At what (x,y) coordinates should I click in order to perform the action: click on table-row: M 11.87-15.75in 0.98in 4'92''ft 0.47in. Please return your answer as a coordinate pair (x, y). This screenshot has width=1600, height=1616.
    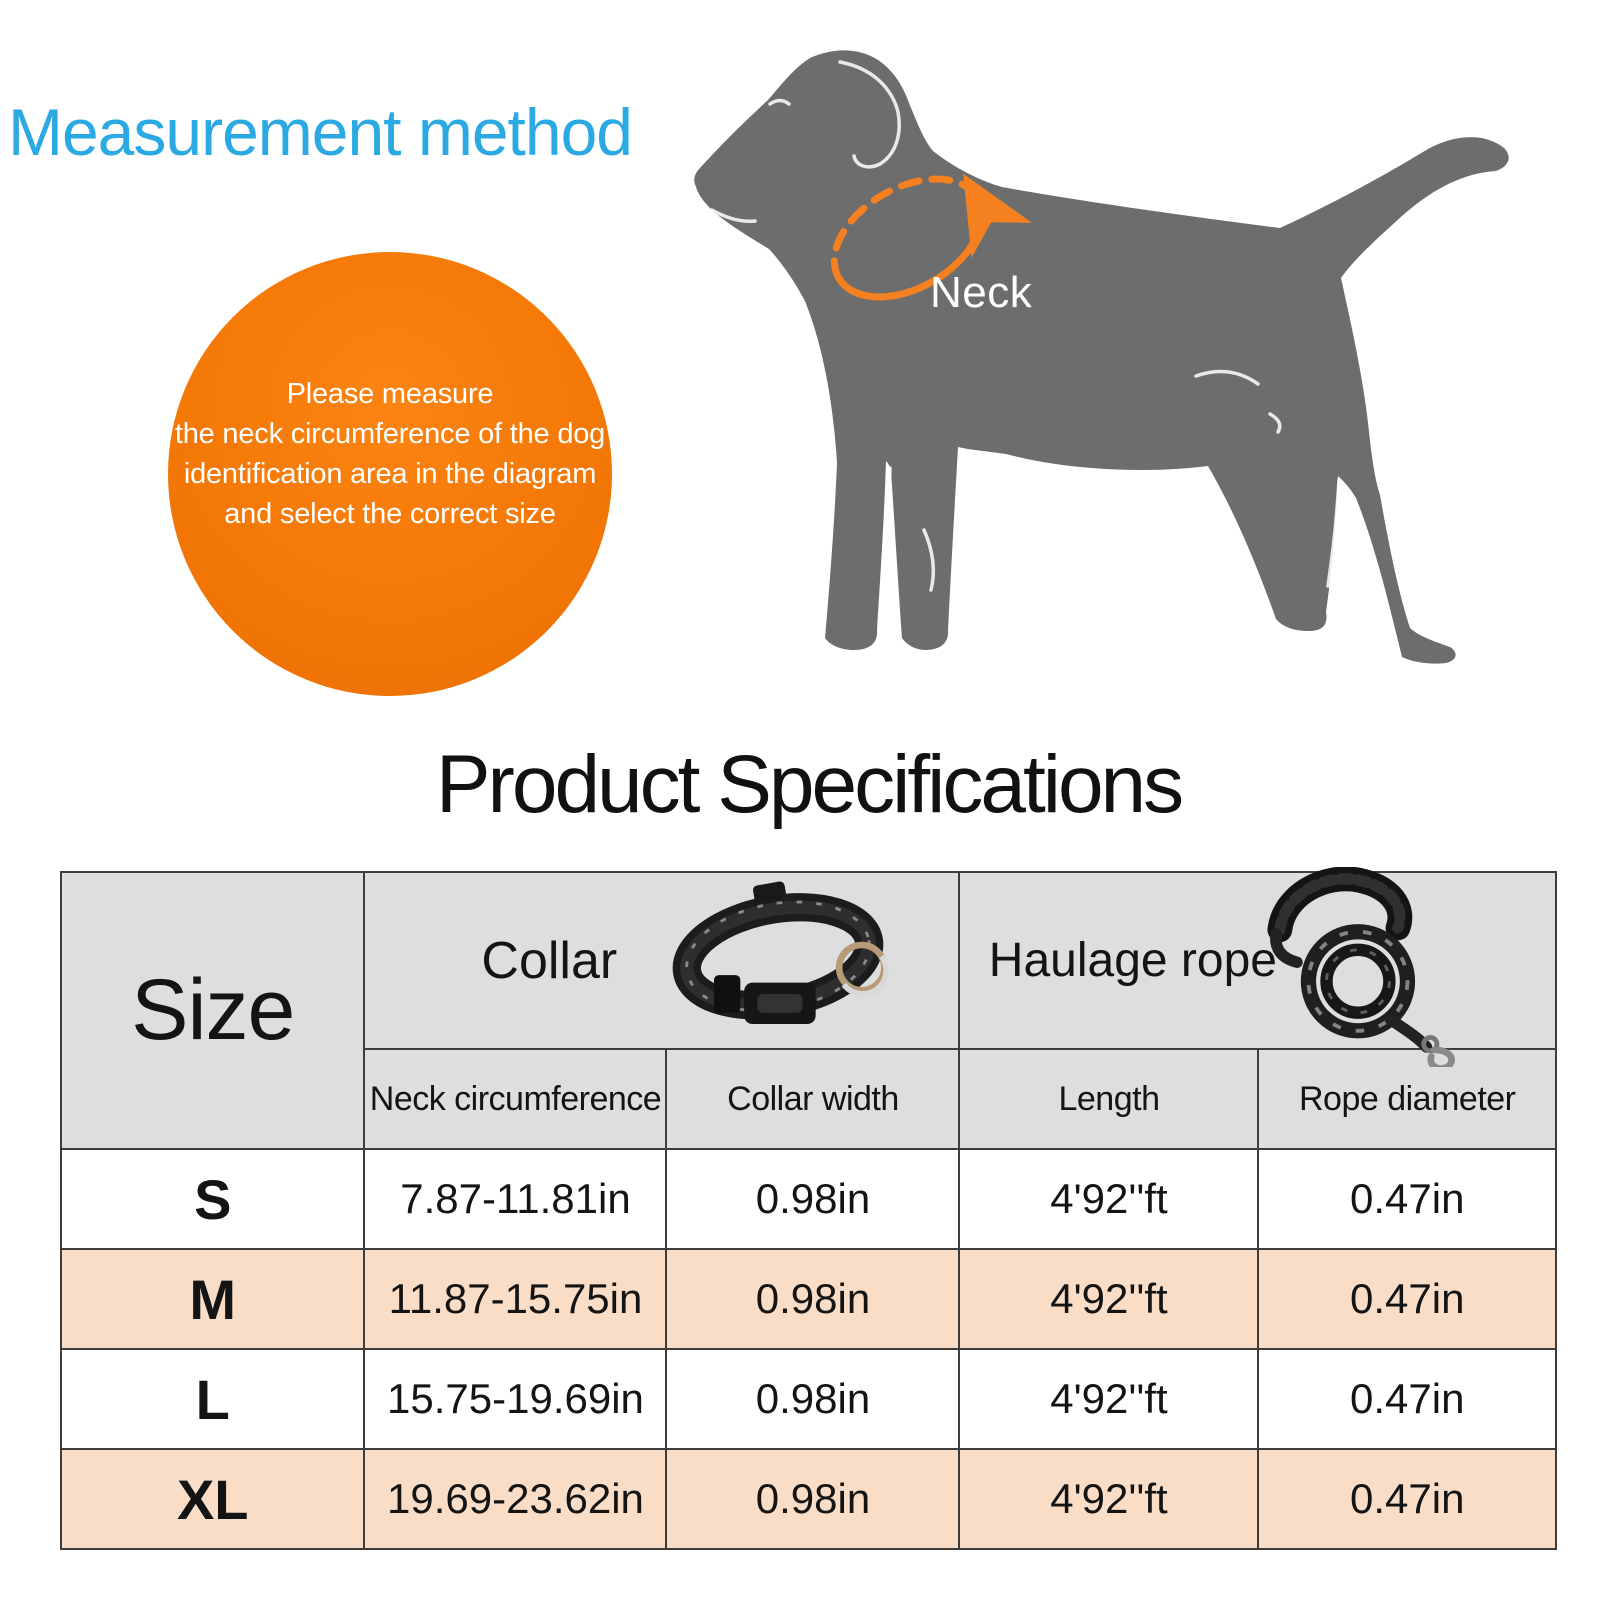
    Looking at the image, I should click on (808, 1299).